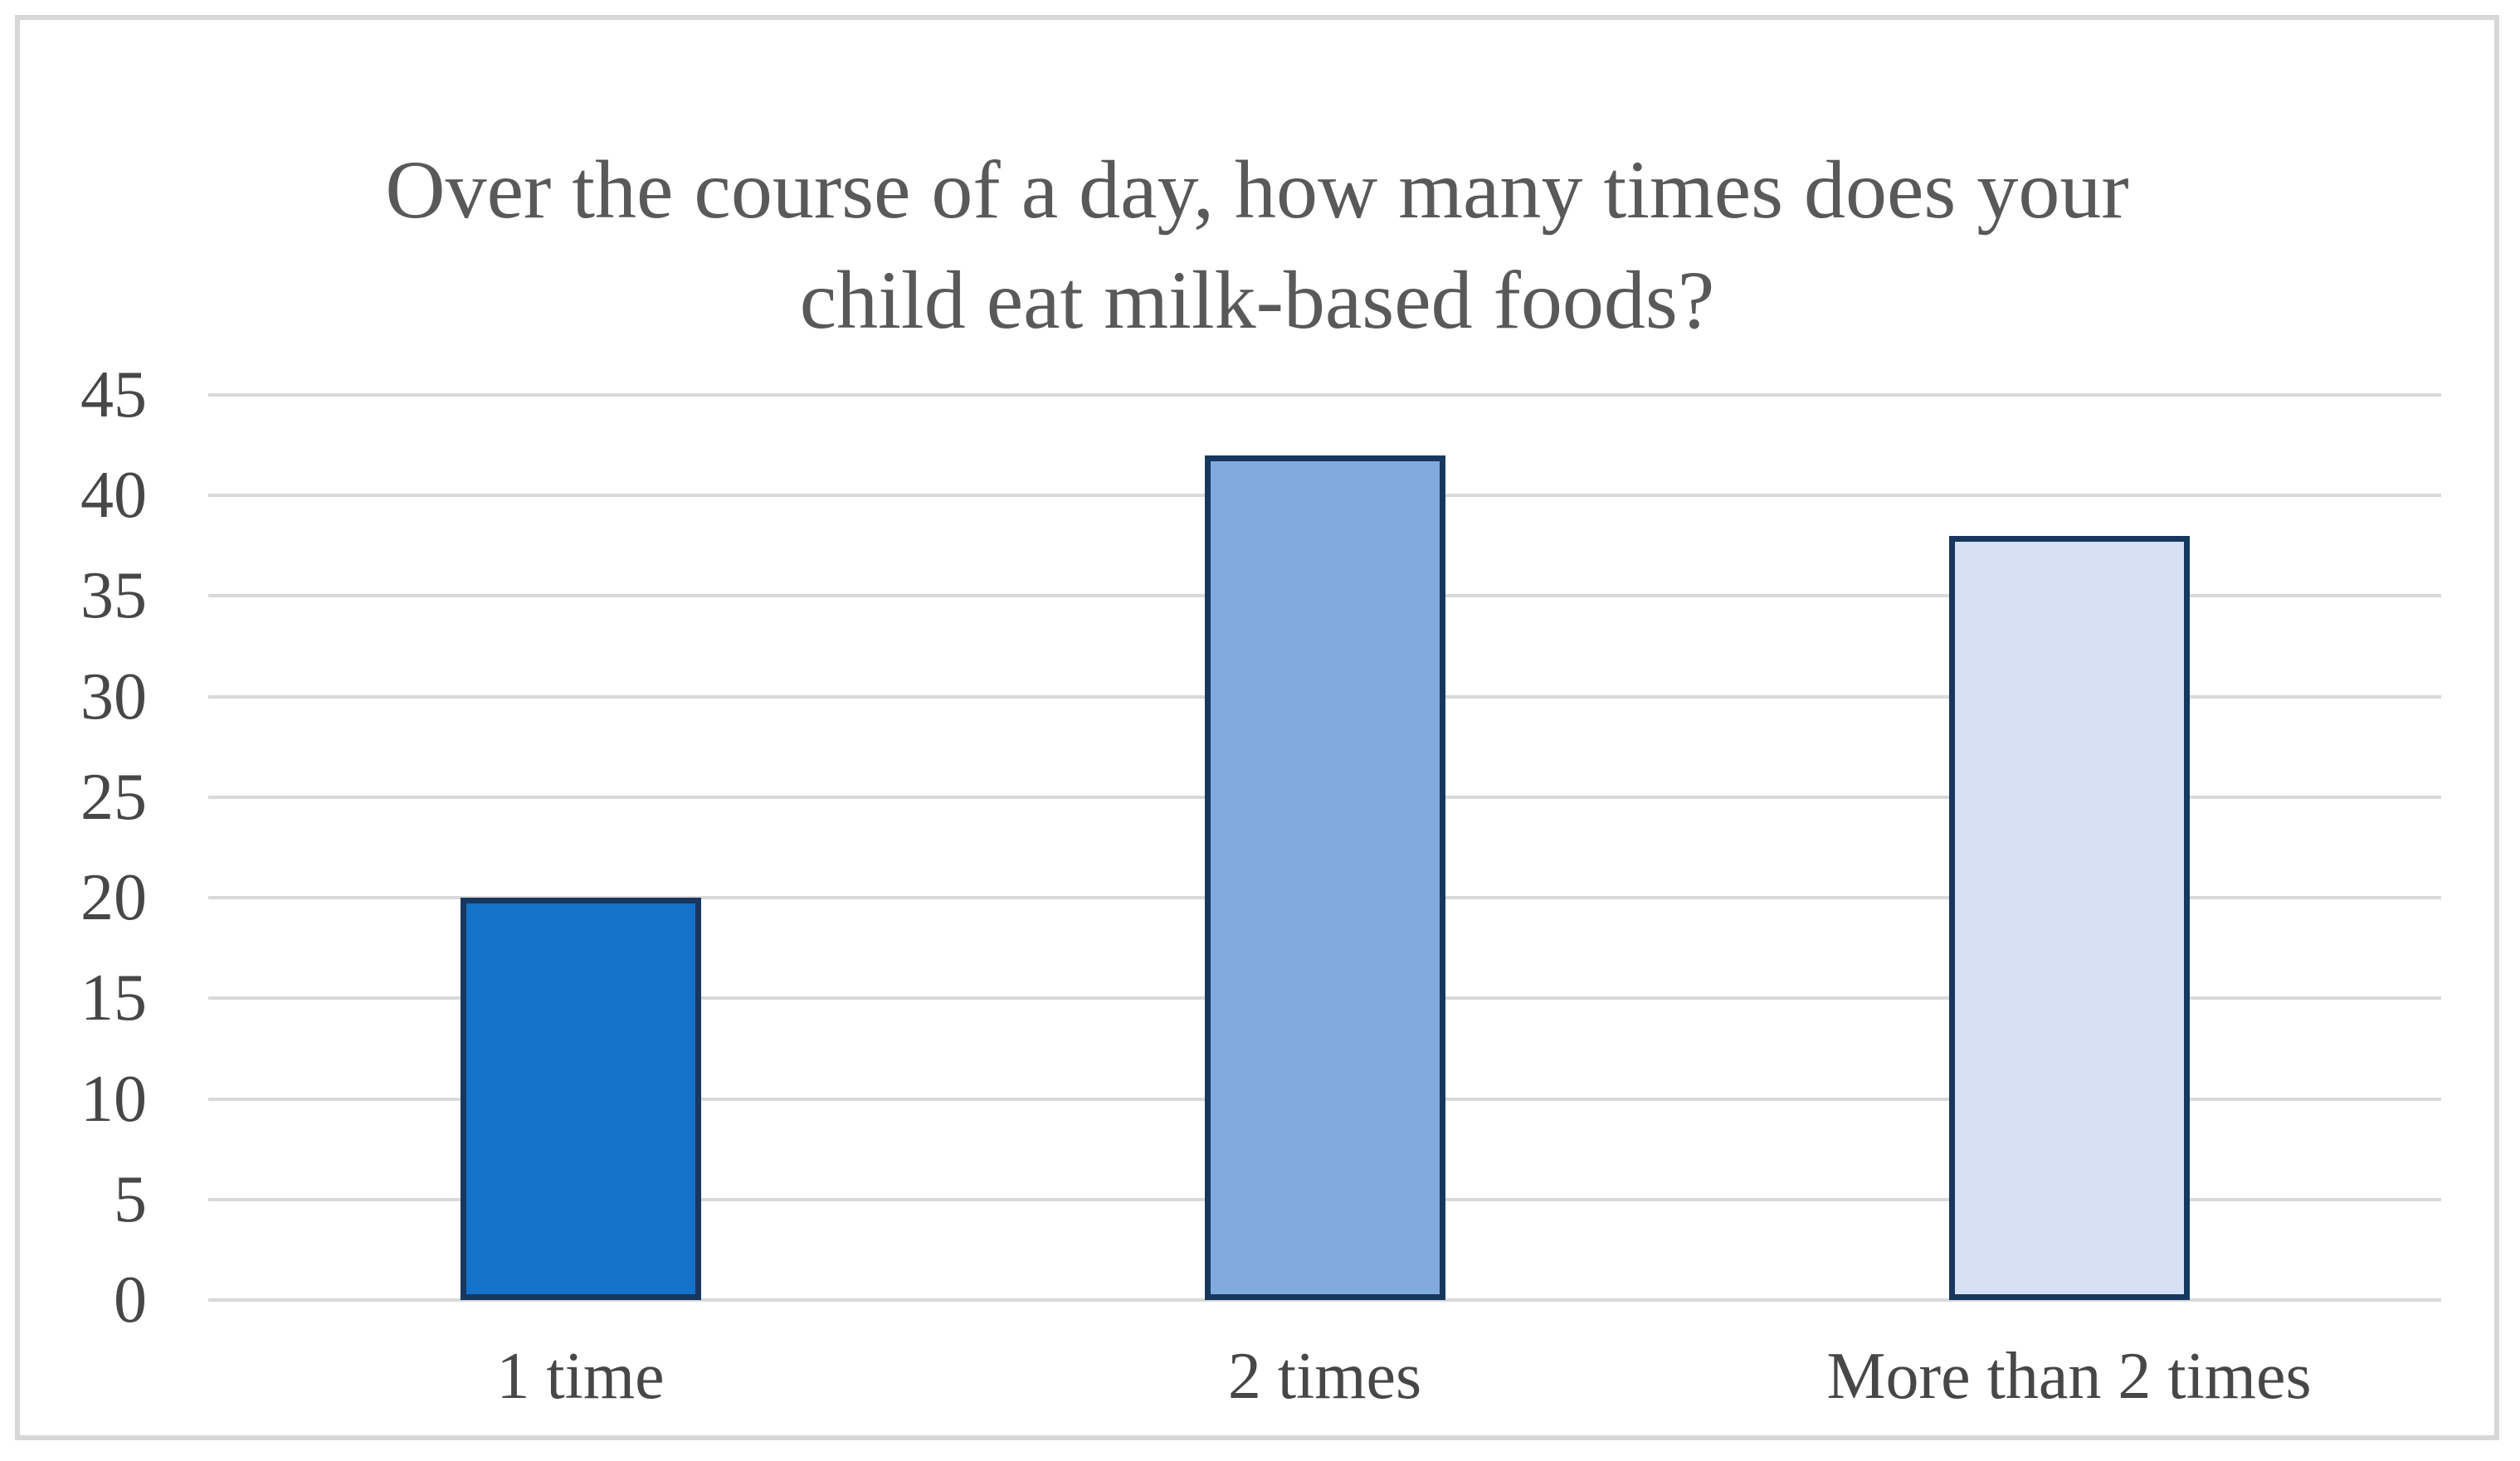  I want to click on y-axis-tick-labels: 0 5 10 15 20 25 30 35 40 45, so click(85, 847).